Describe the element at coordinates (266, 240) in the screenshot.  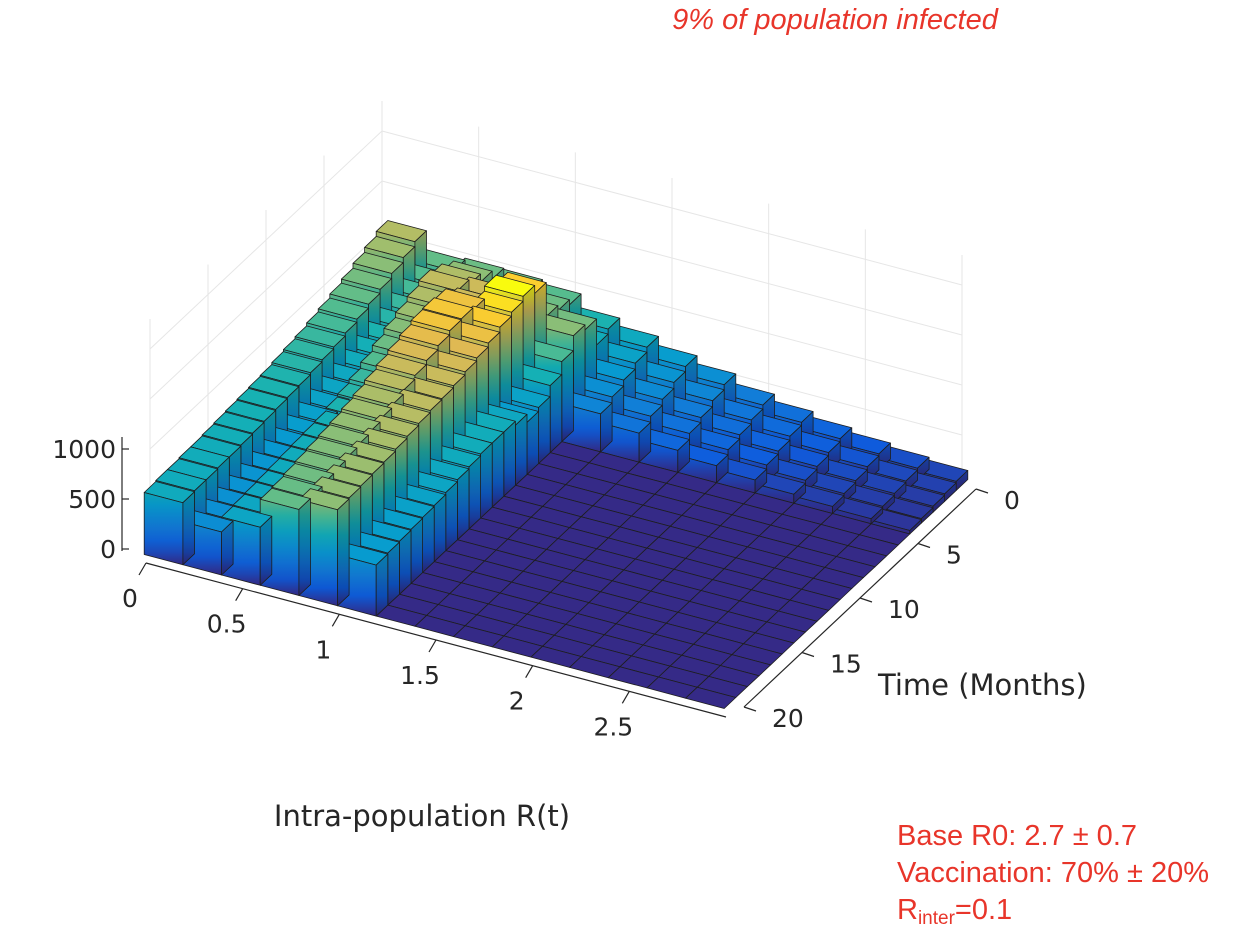
I see `grid-line-left-wall-z2000` at that location.